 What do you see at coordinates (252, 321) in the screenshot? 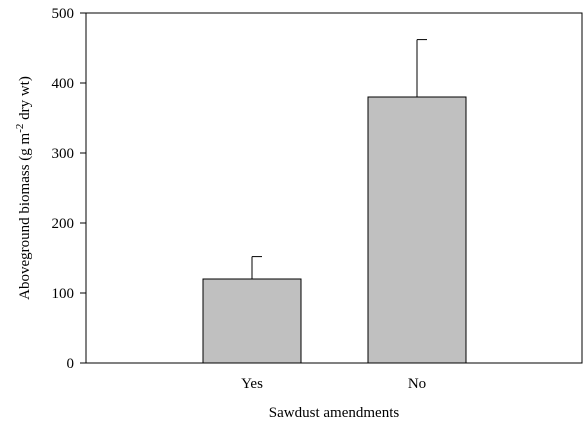
I see `bar-yes` at bounding box center [252, 321].